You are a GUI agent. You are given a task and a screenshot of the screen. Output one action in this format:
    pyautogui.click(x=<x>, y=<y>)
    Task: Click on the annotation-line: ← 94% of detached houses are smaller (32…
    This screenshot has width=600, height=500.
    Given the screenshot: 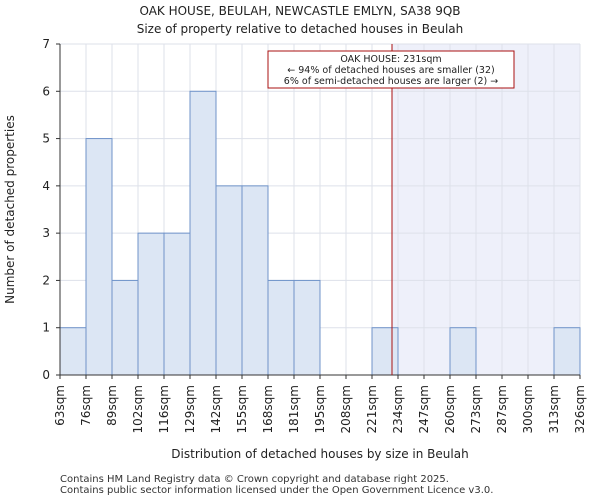 What is the action you would take?
    pyautogui.click(x=390, y=70)
    